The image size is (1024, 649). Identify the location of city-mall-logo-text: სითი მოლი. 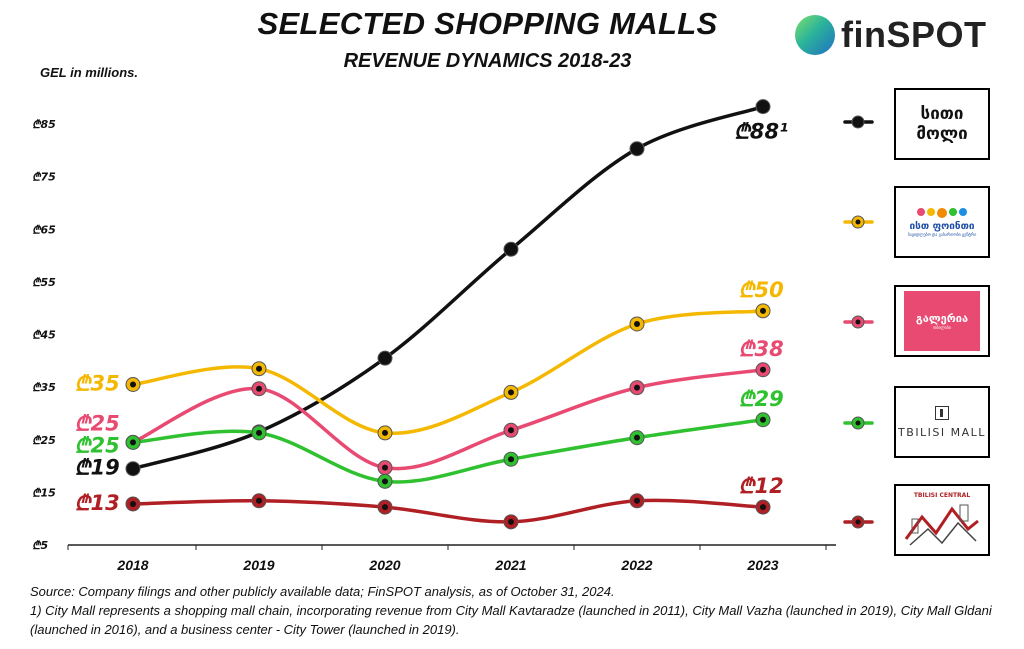
(942, 124).